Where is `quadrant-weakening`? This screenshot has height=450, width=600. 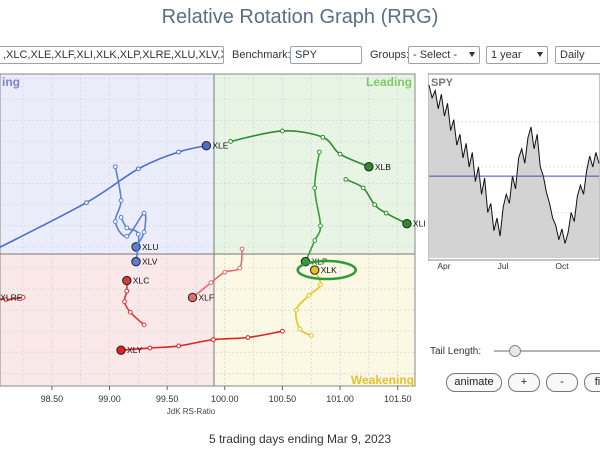 quadrant-weakening is located at coordinates (314, 320).